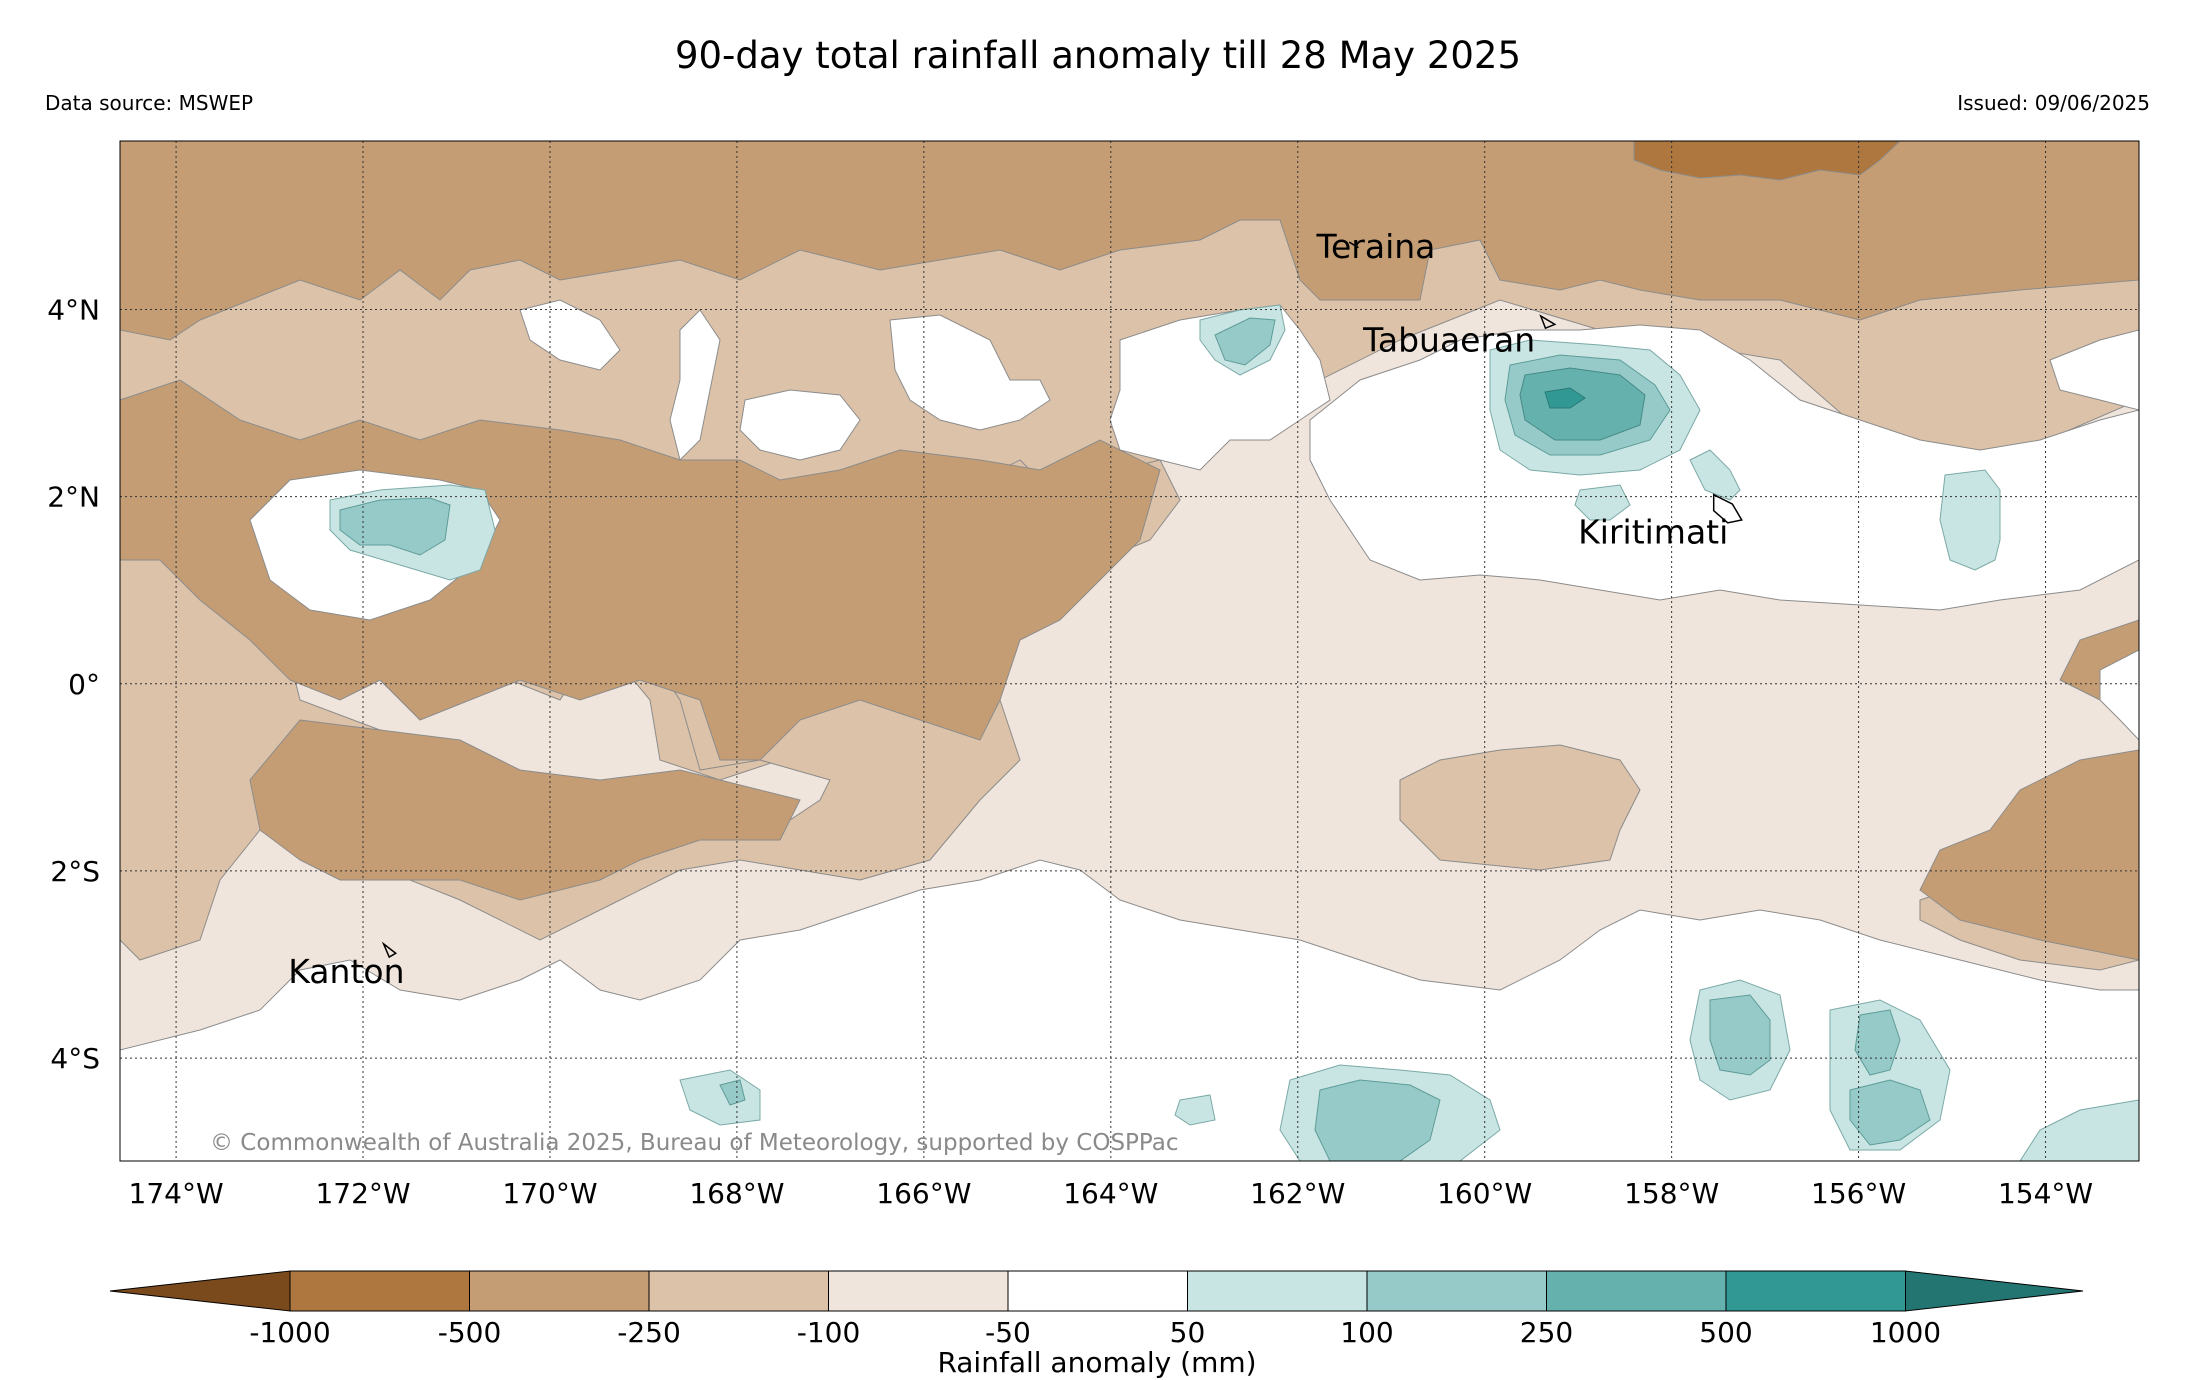  I want to click on colorbar-tick-label: 500, so click(1725, 1332).